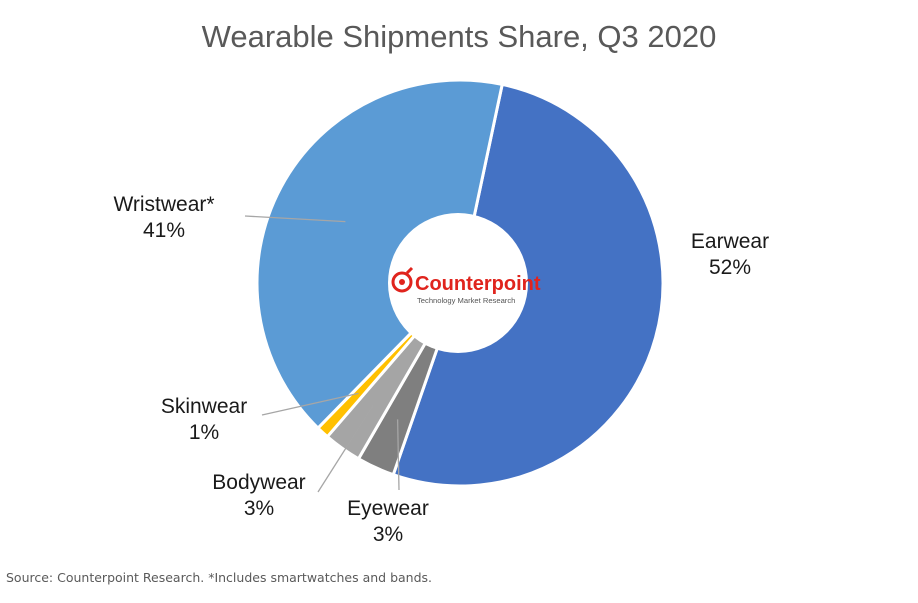 The width and height of the screenshot is (918, 603). I want to click on label-bodywear-value: 3%, so click(259, 508).